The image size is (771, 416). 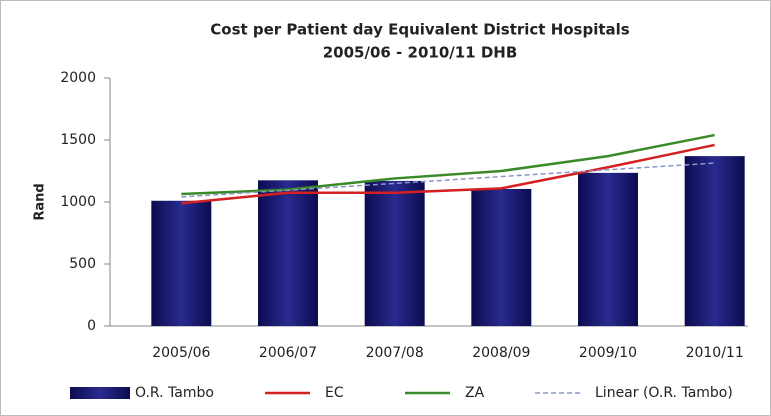 What do you see at coordinates (501, 353) in the screenshot?
I see `x-tick-label: 2008/09` at bounding box center [501, 353].